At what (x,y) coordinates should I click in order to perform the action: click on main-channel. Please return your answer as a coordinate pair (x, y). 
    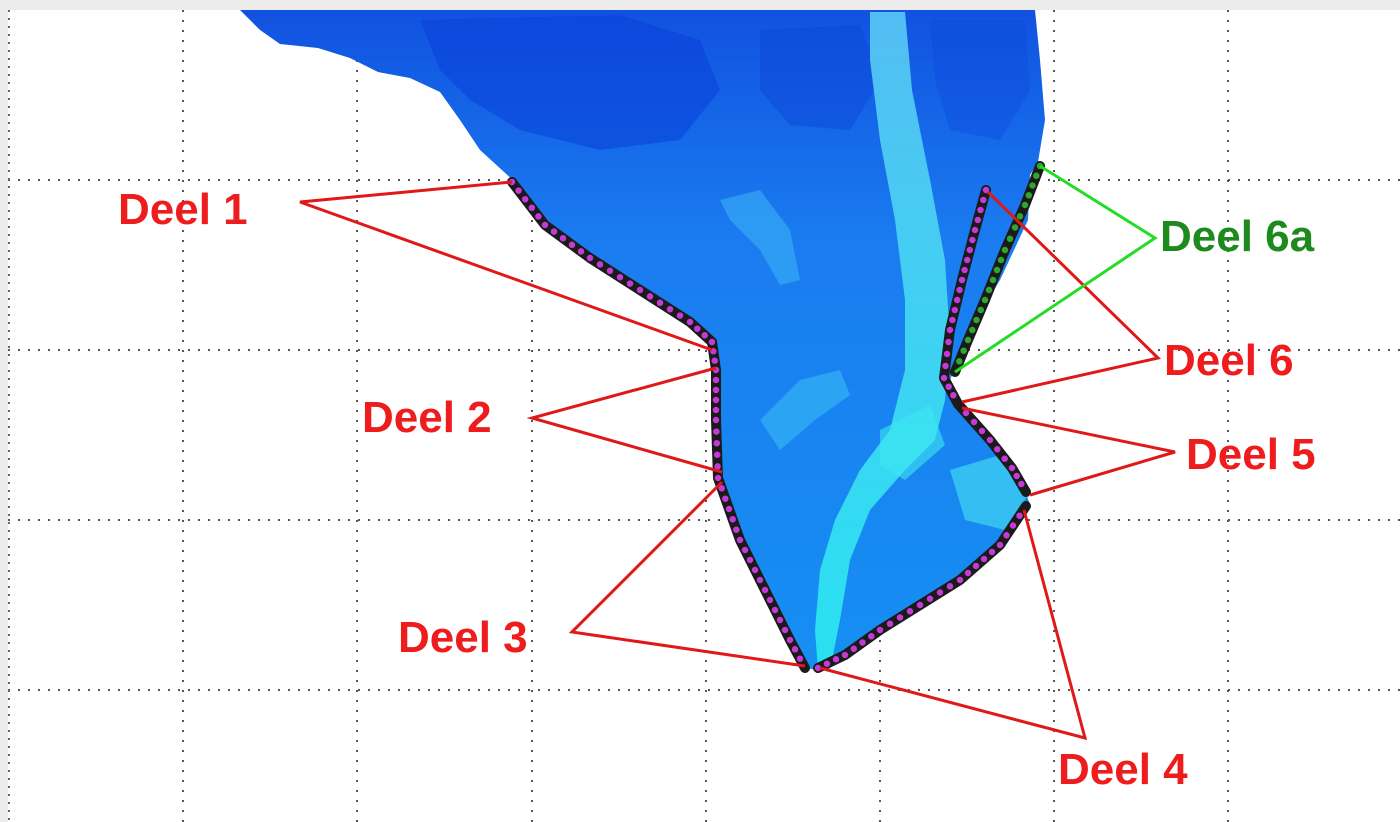
    Looking at the image, I should click on (882, 341).